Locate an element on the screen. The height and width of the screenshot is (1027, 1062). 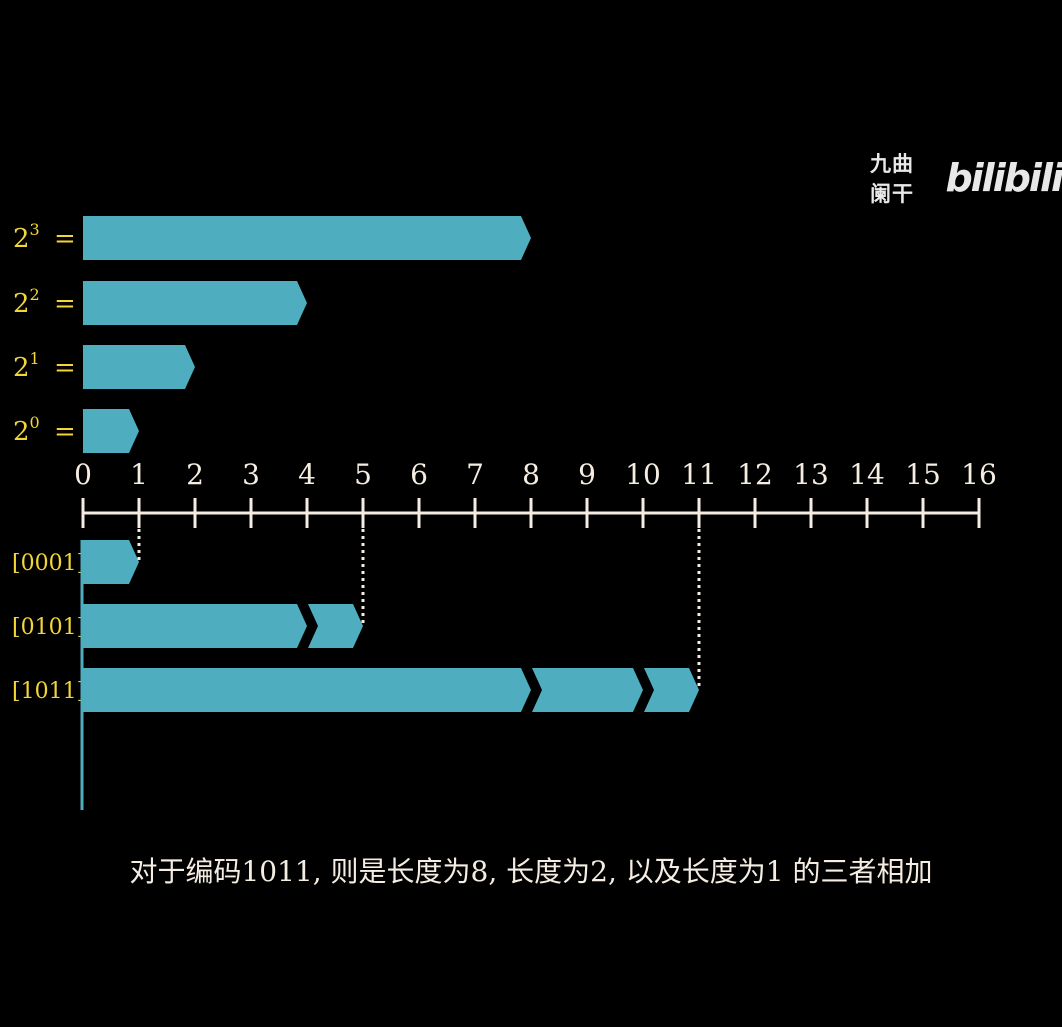
tick-label: 0 is located at coordinates (83, 474).